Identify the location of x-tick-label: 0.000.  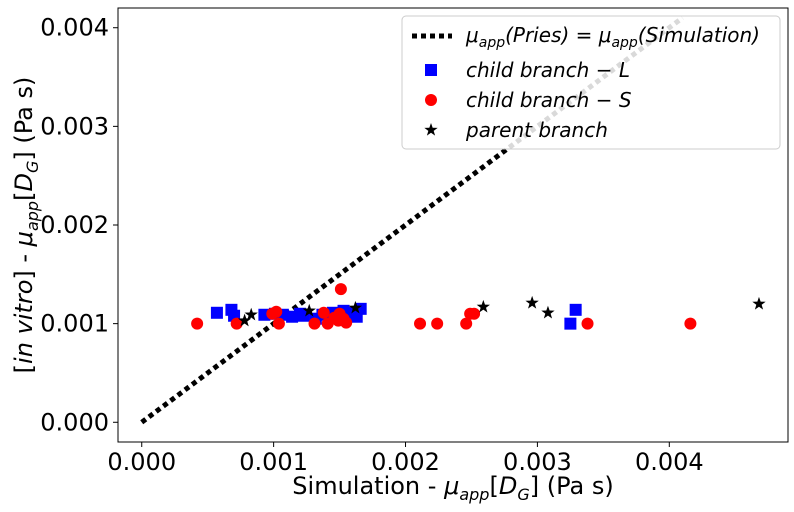
(141, 462).